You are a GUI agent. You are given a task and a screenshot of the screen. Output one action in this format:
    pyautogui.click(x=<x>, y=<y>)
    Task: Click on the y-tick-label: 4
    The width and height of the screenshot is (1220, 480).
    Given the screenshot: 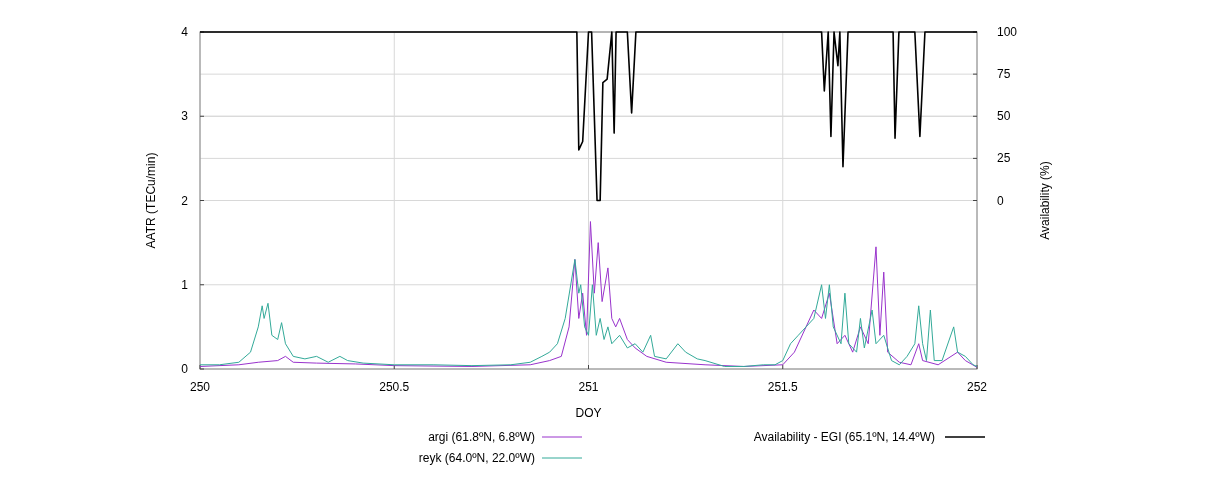 What is the action you would take?
    pyautogui.click(x=185, y=32)
    